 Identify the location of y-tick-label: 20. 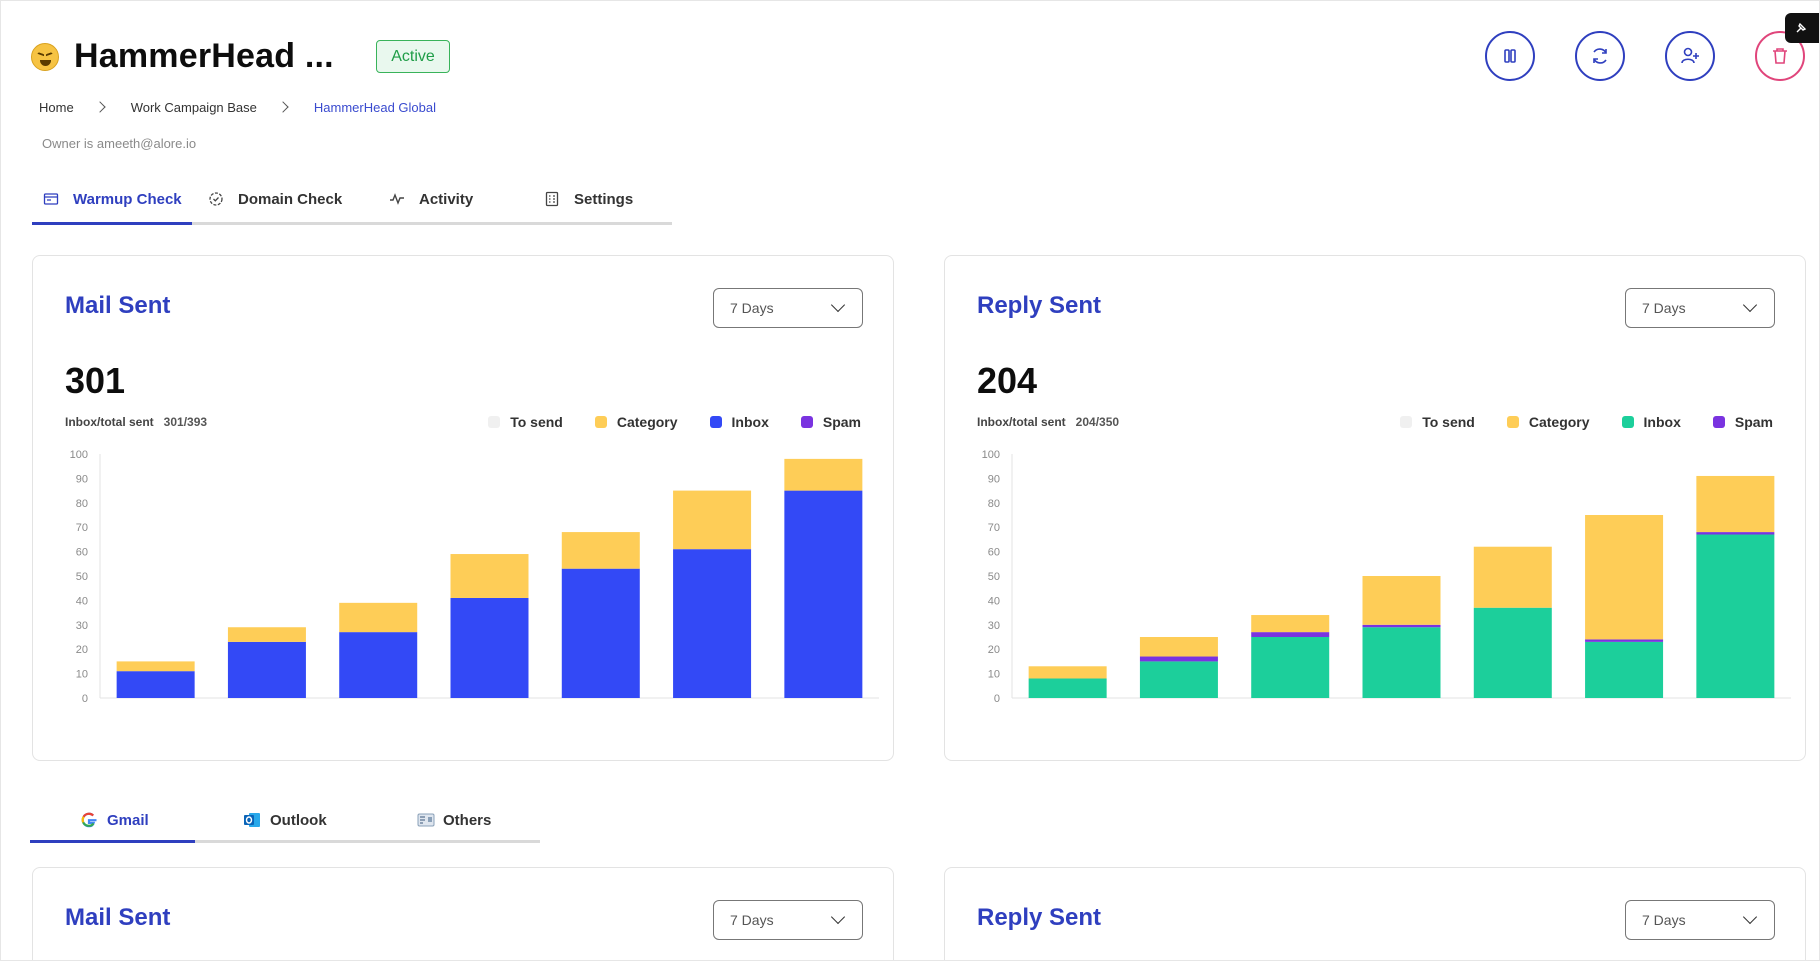
(994, 650).